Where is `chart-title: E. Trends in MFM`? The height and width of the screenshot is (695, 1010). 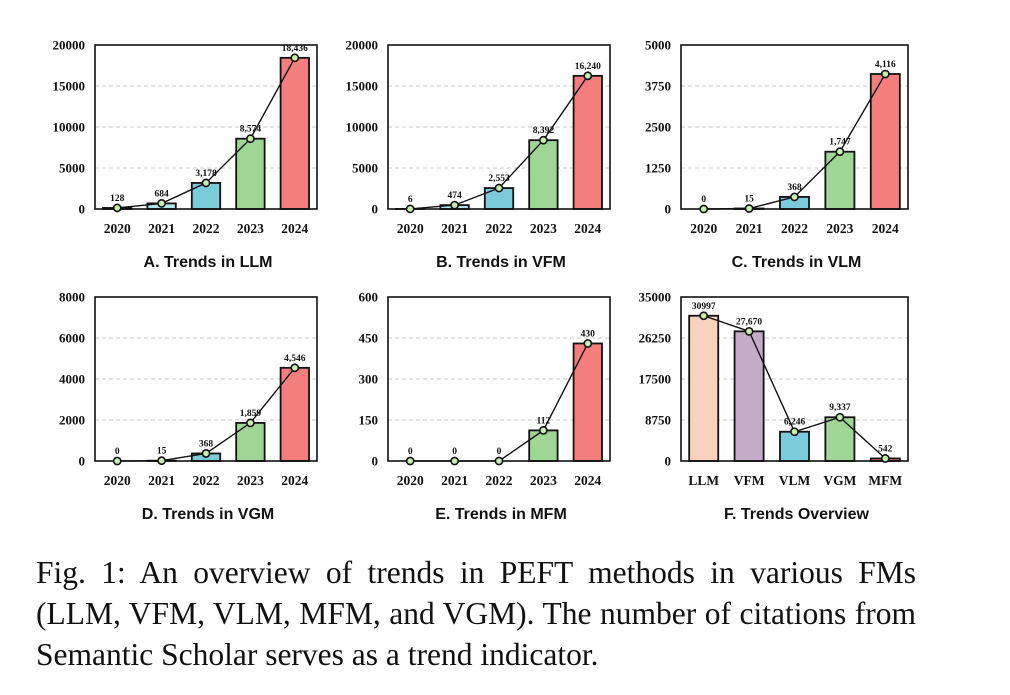 chart-title: E. Trends in MFM is located at coordinates (501, 514).